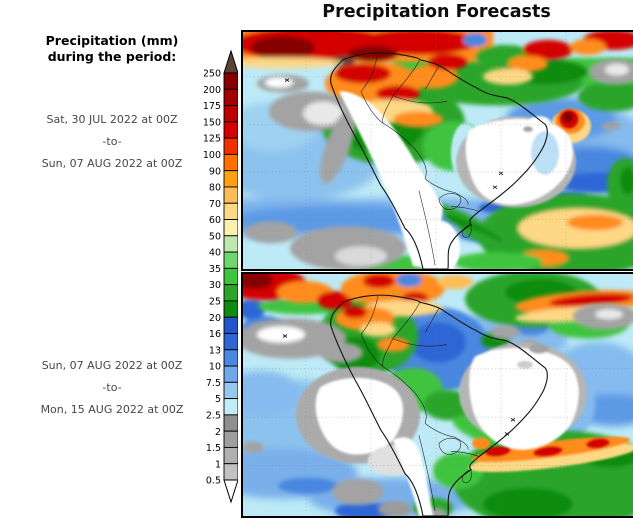 The height and width of the screenshot is (520, 633). What do you see at coordinates (215, 188) in the screenshot?
I see `colorbar-tick-label: 80` at bounding box center [215, 188].